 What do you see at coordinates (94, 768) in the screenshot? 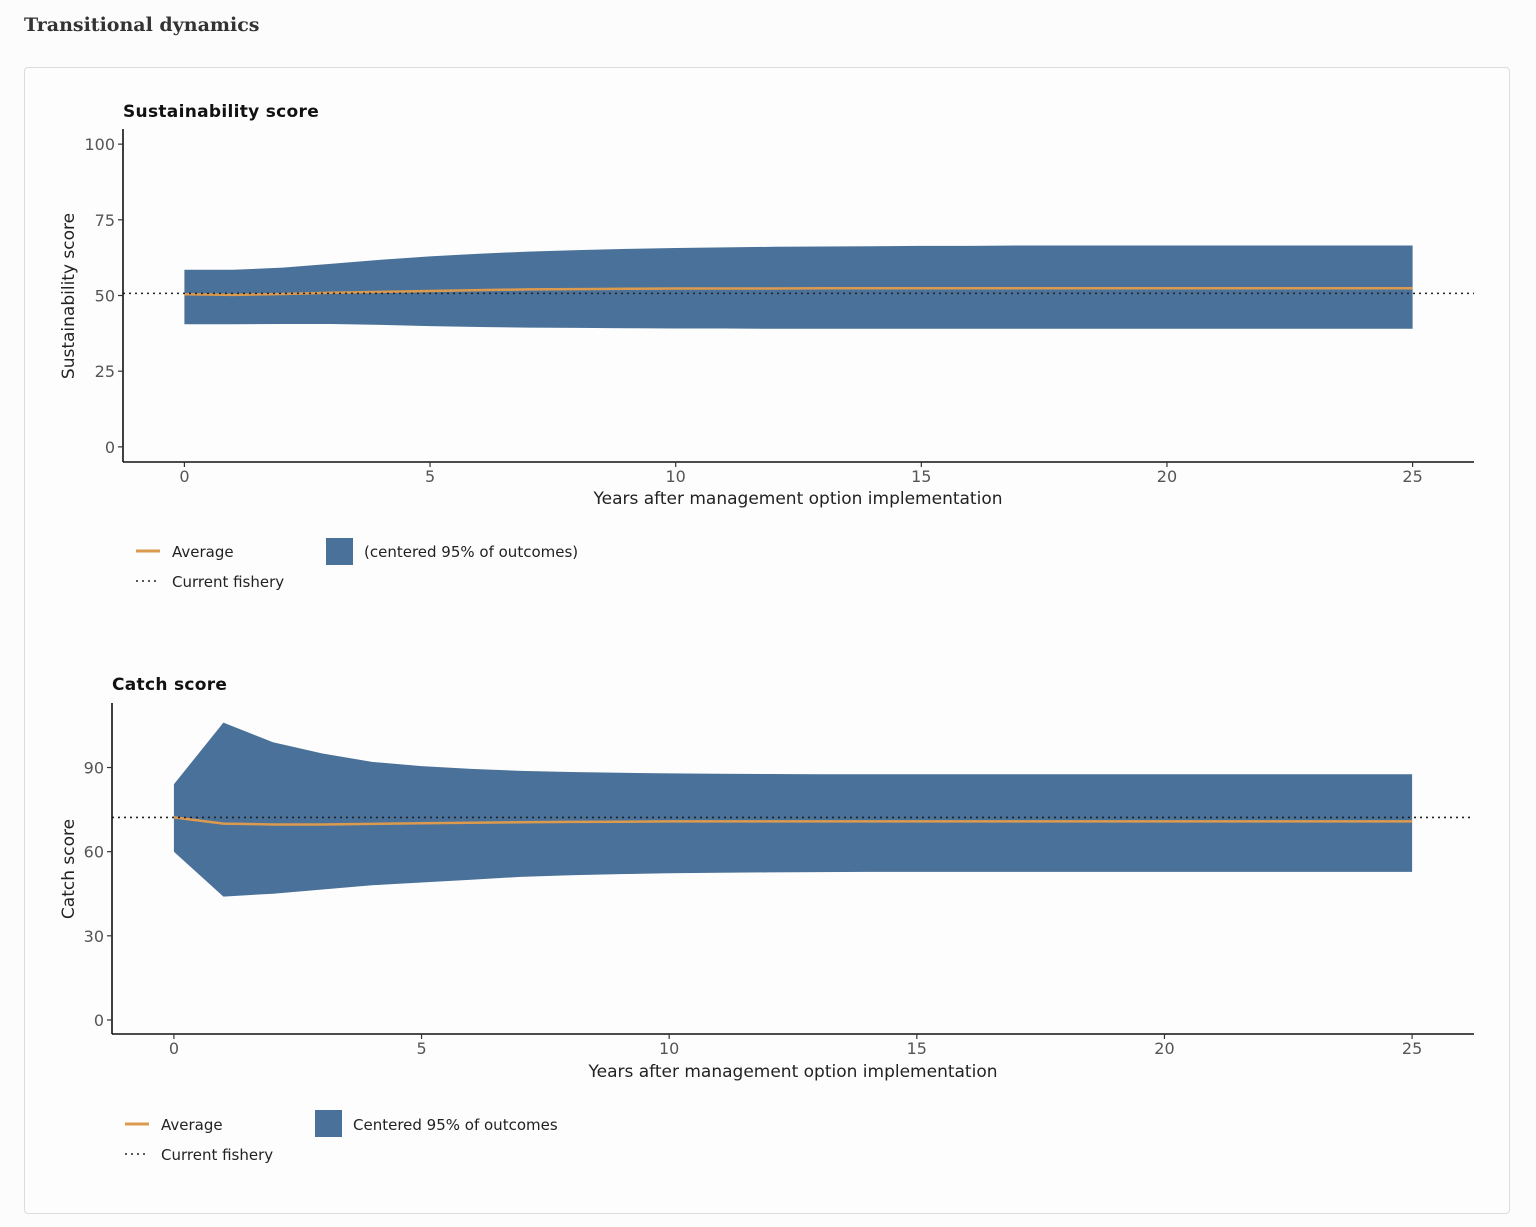
I see `y-tick-label: 90` at bounding box center [94, 768].